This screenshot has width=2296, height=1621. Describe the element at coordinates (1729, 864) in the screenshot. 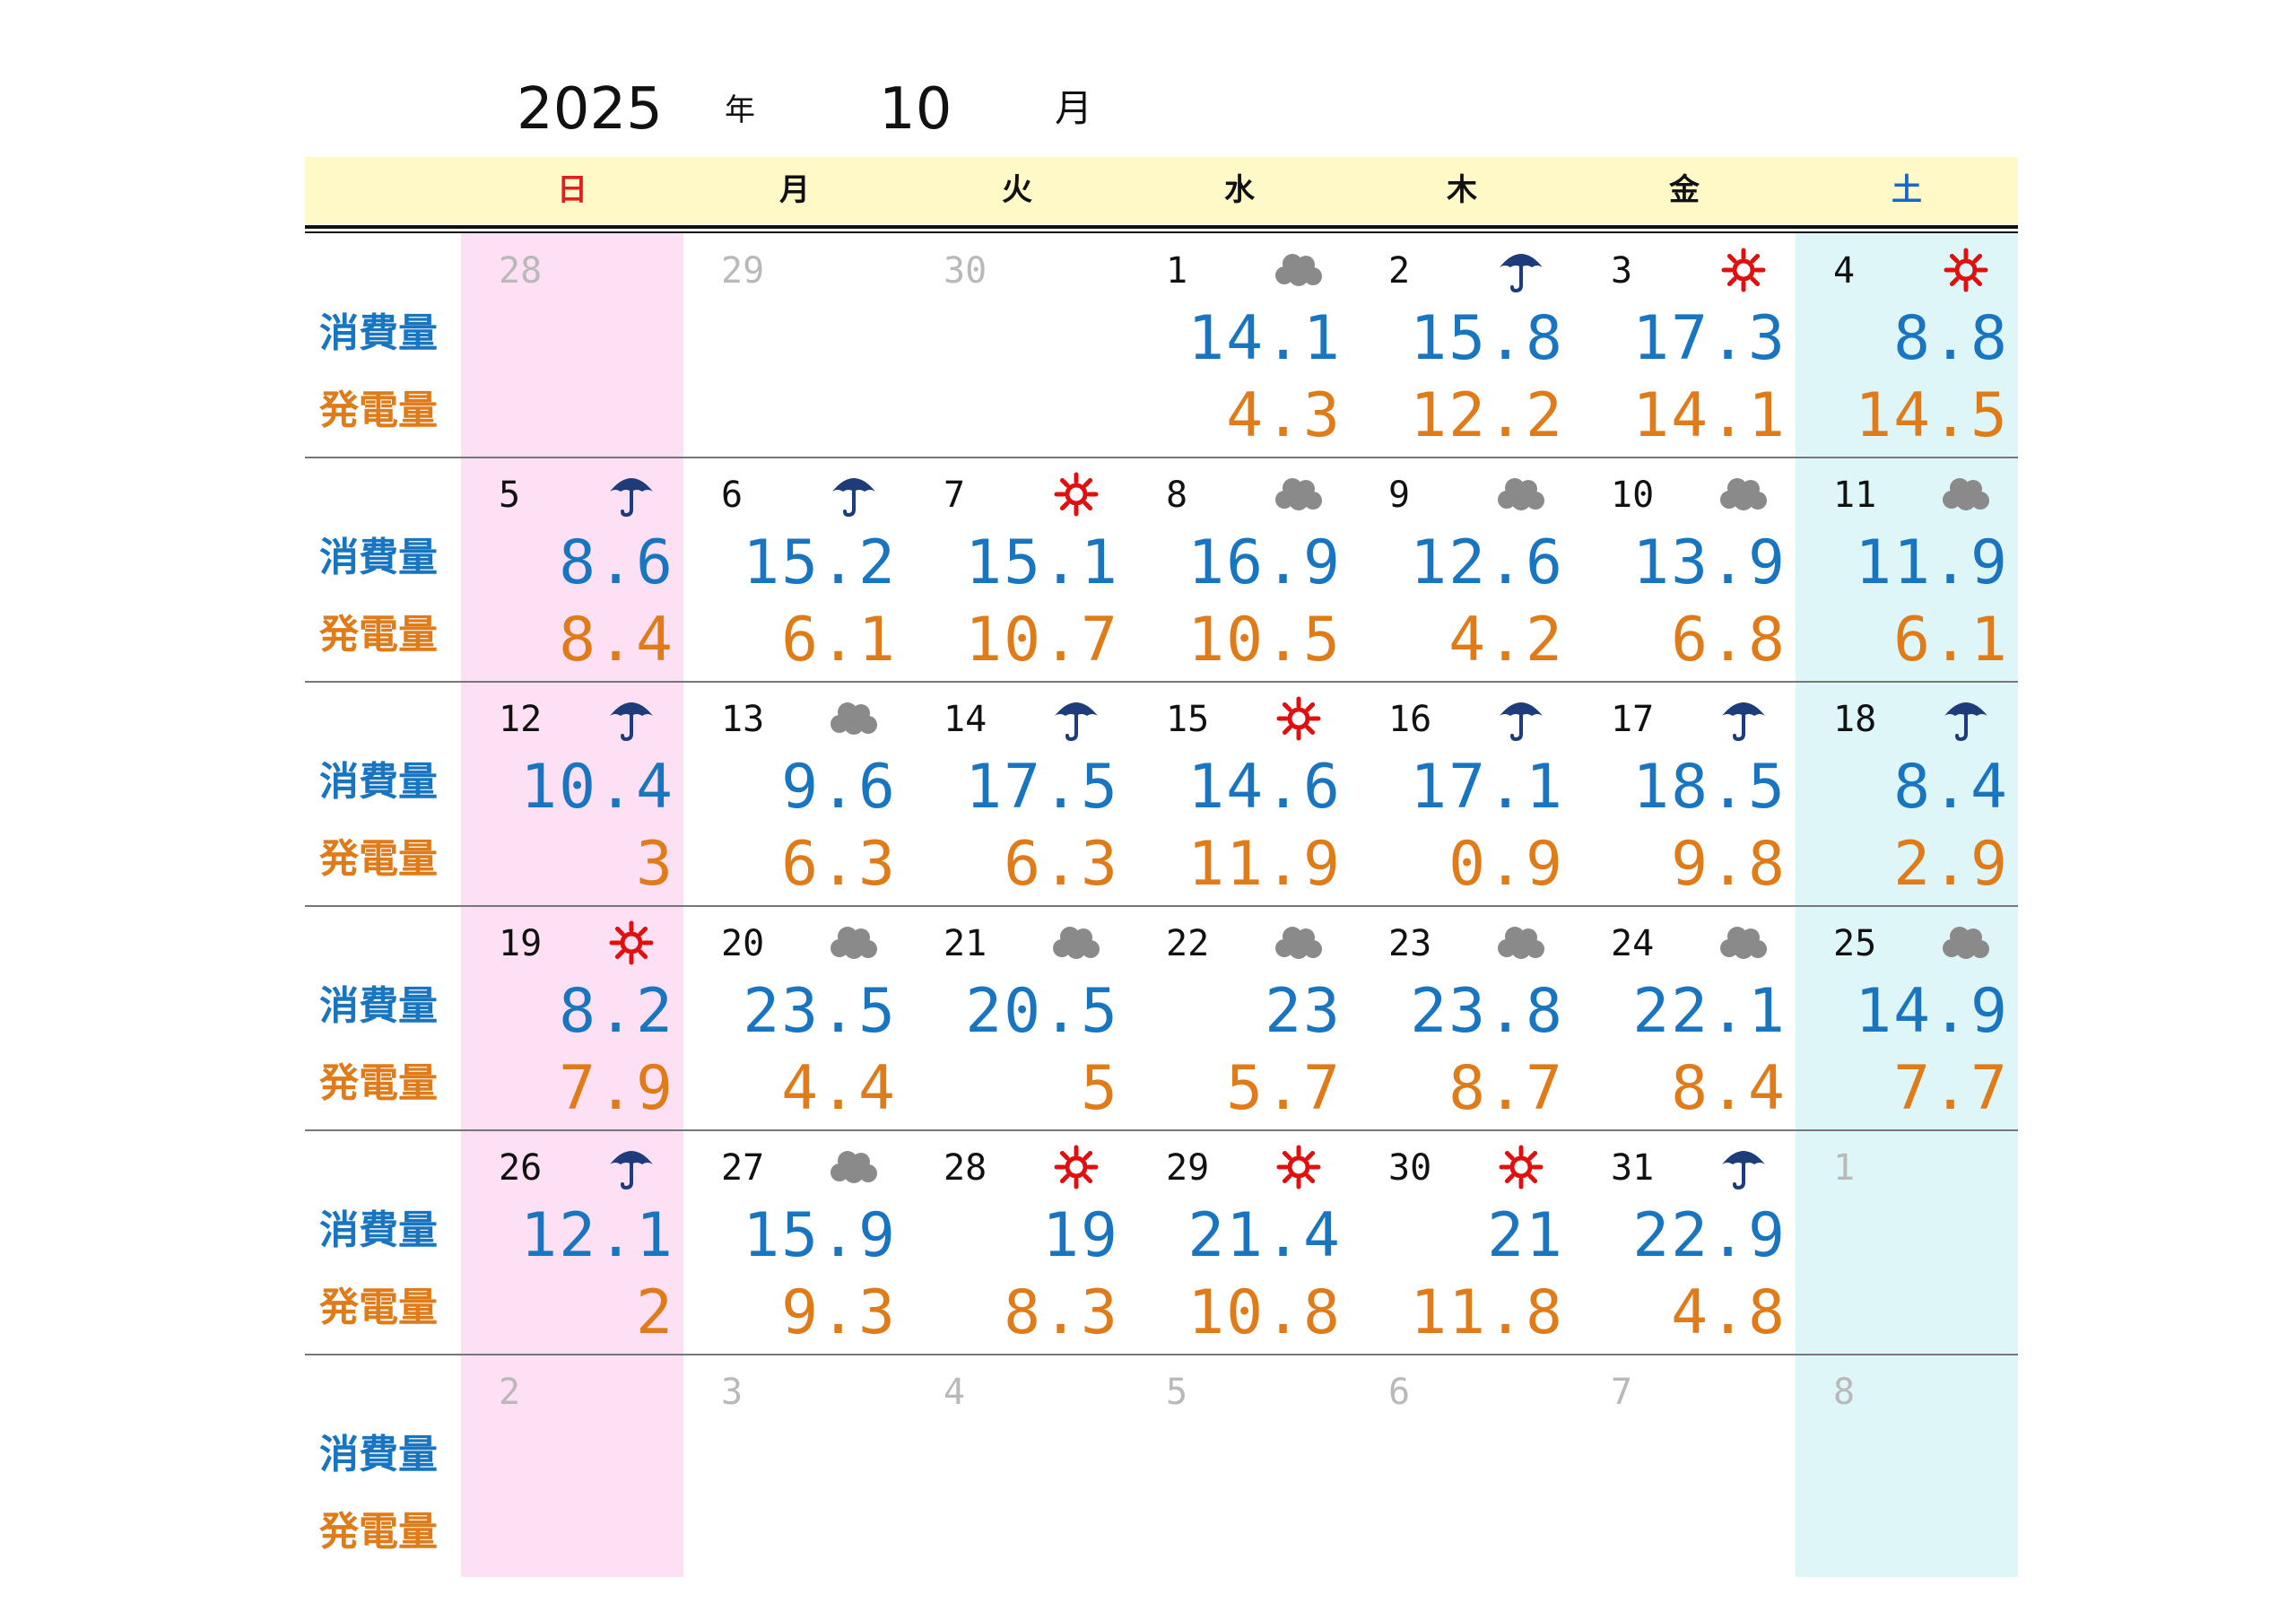

I see `generation-value: 9.8` at that location.